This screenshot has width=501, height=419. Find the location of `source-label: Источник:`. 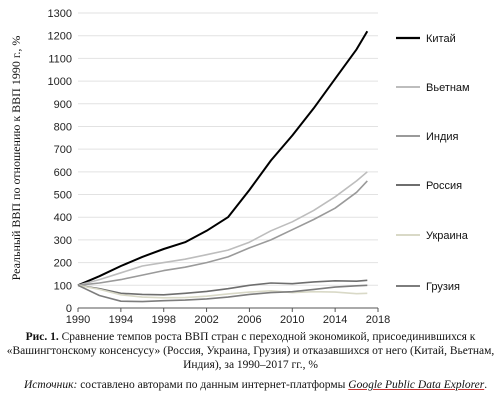

source-label: Источник: is located at coordinates (51, 385).